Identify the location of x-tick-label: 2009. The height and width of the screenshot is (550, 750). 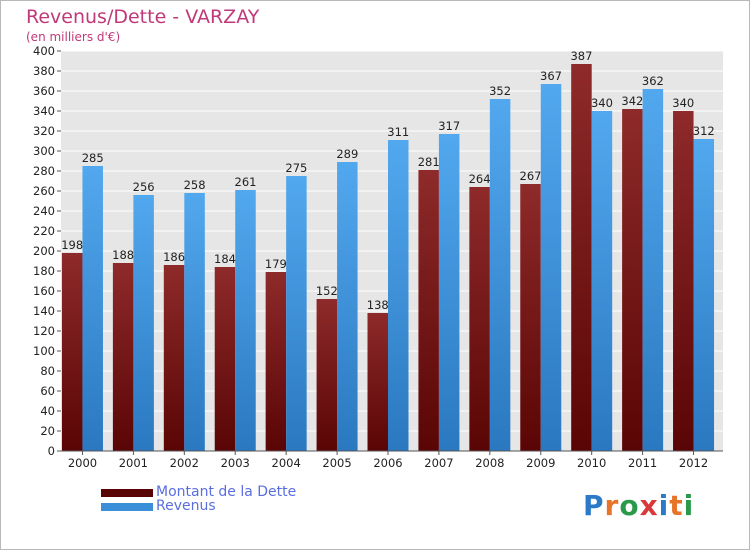
(540, 463).